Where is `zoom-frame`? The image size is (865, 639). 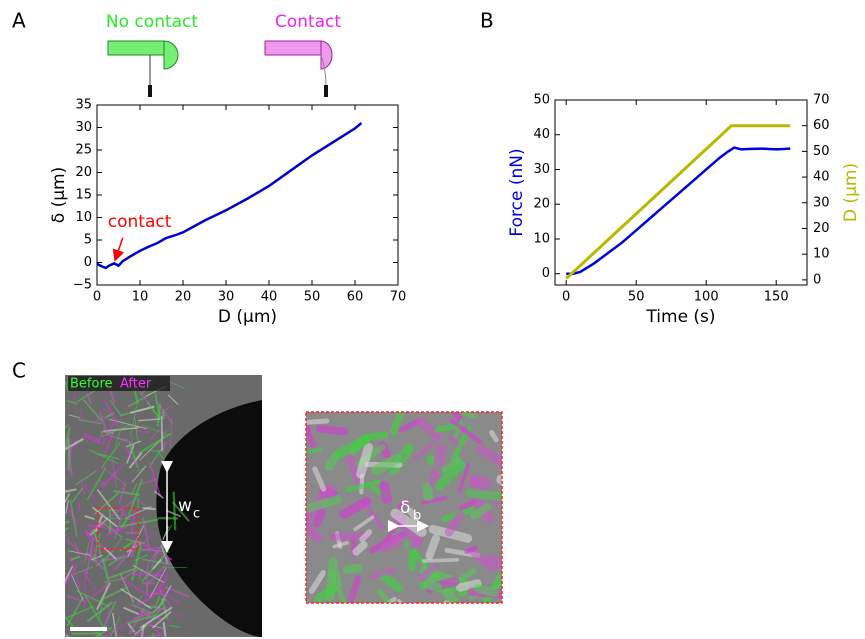 zoom-frame is located at coordinates (404, 507).